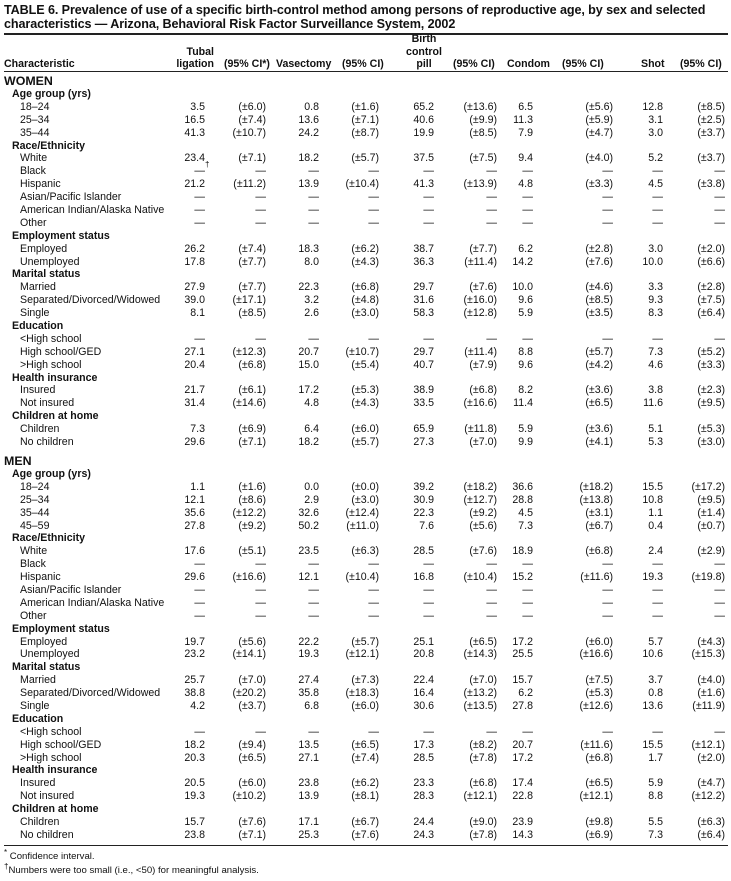 Image resolution: width=731 pixels, height=881 pixels. I want to click on cell-text: 31.4, so click(194, 403).